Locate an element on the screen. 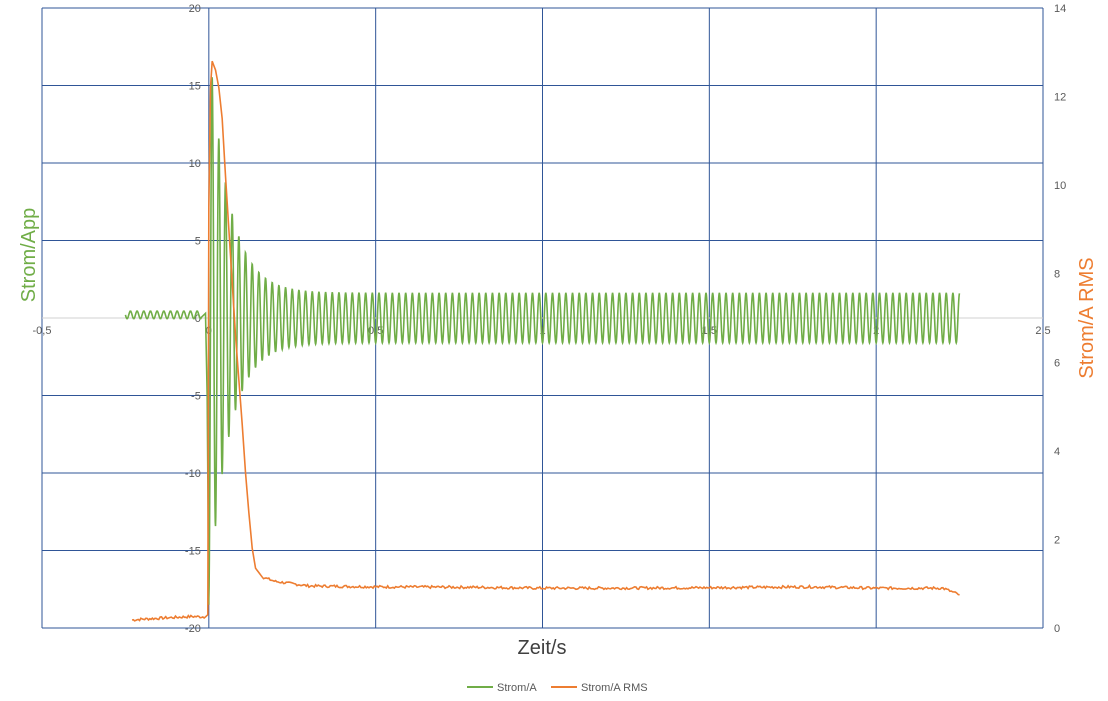 Image resolution: width=1108 pixels, height=701 pixels. legend: Strom/A Strom/A RMS is located at coordinates (557, 688).